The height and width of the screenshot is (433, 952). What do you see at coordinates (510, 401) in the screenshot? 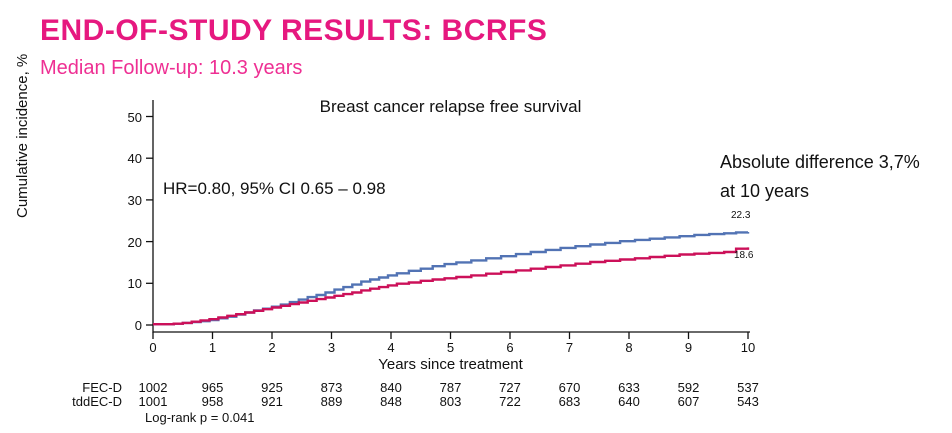
I see `risk-count: 722` at bounding box center [510, 401].